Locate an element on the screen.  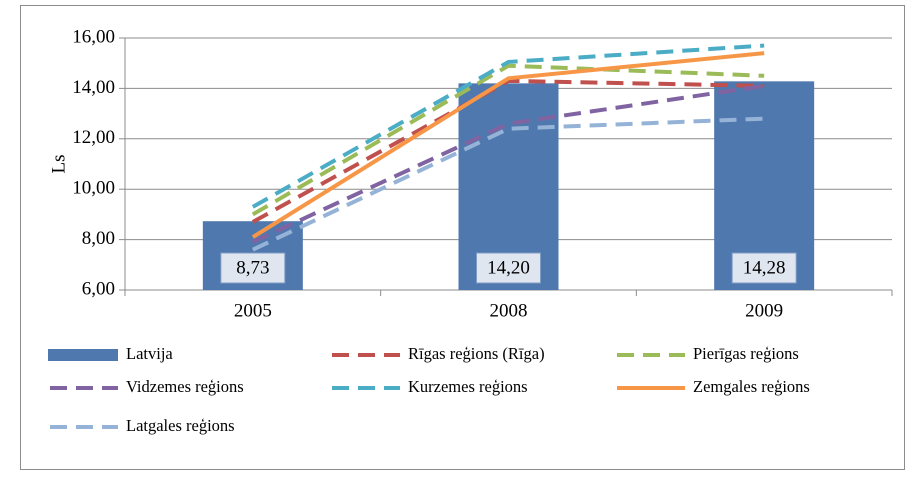
legend-label: Rīgas reģions (Rīga) is located at coordinates (476, 353).